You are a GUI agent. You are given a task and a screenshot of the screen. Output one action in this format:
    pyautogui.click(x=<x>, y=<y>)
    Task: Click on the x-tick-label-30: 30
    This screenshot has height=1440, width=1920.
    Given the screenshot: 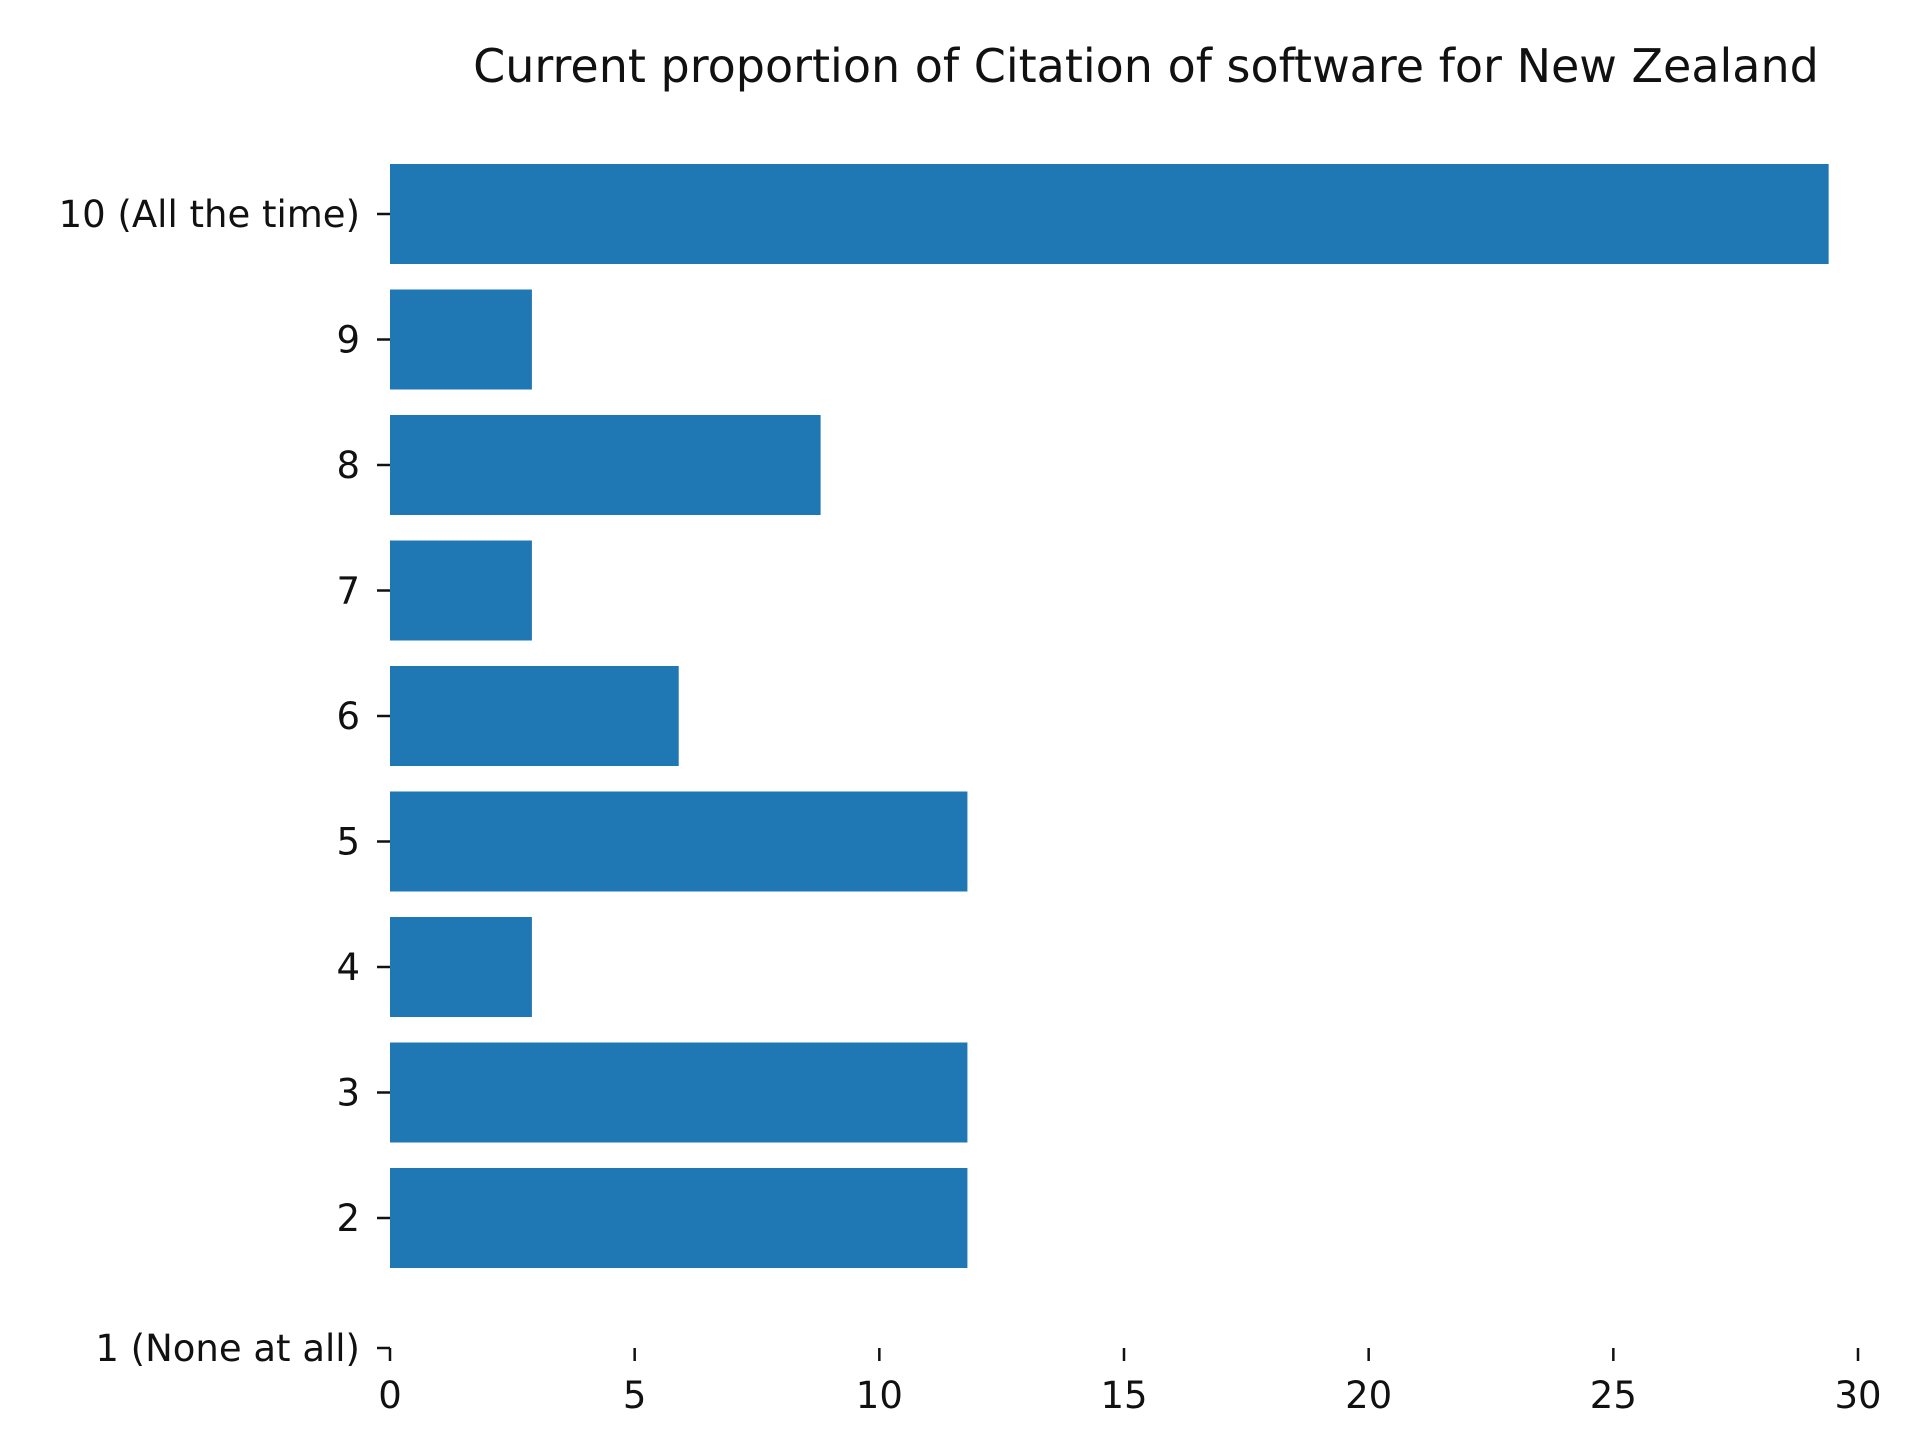 What is the action you would take?
    pyautogui.click(x=1857, y=1395)
    